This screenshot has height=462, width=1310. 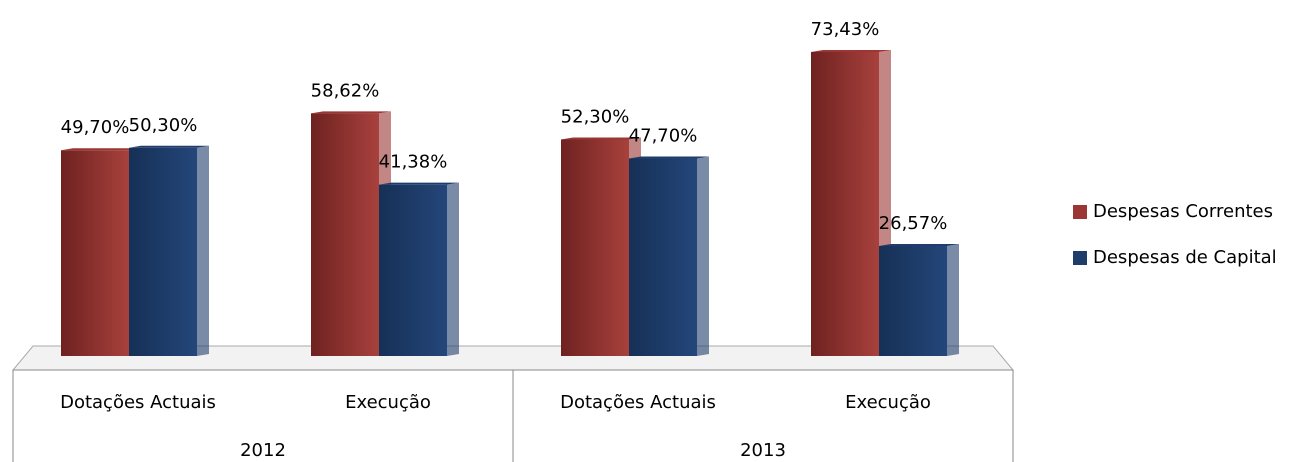 What do you see at coordinates (413, 162) in the screenshot?
I see `value-label: 41,38%` at bounding box center [413, 162].